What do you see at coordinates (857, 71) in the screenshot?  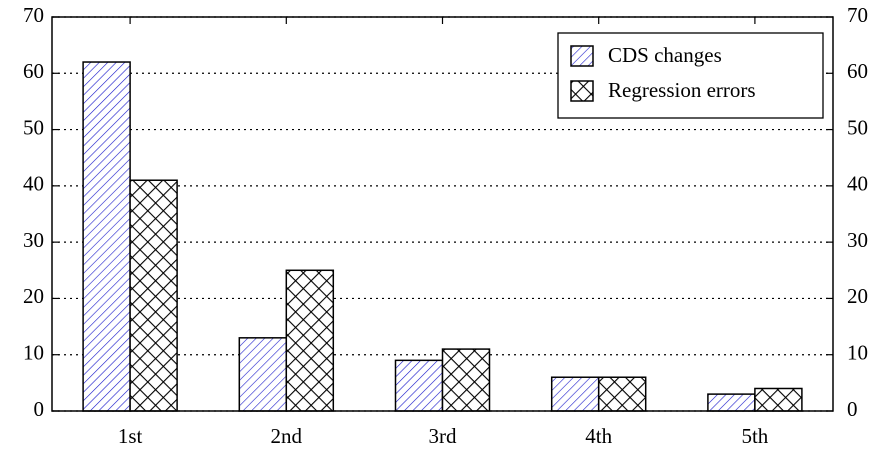 I see `y2-tick-label: 60` at bounding box center [857, 71].